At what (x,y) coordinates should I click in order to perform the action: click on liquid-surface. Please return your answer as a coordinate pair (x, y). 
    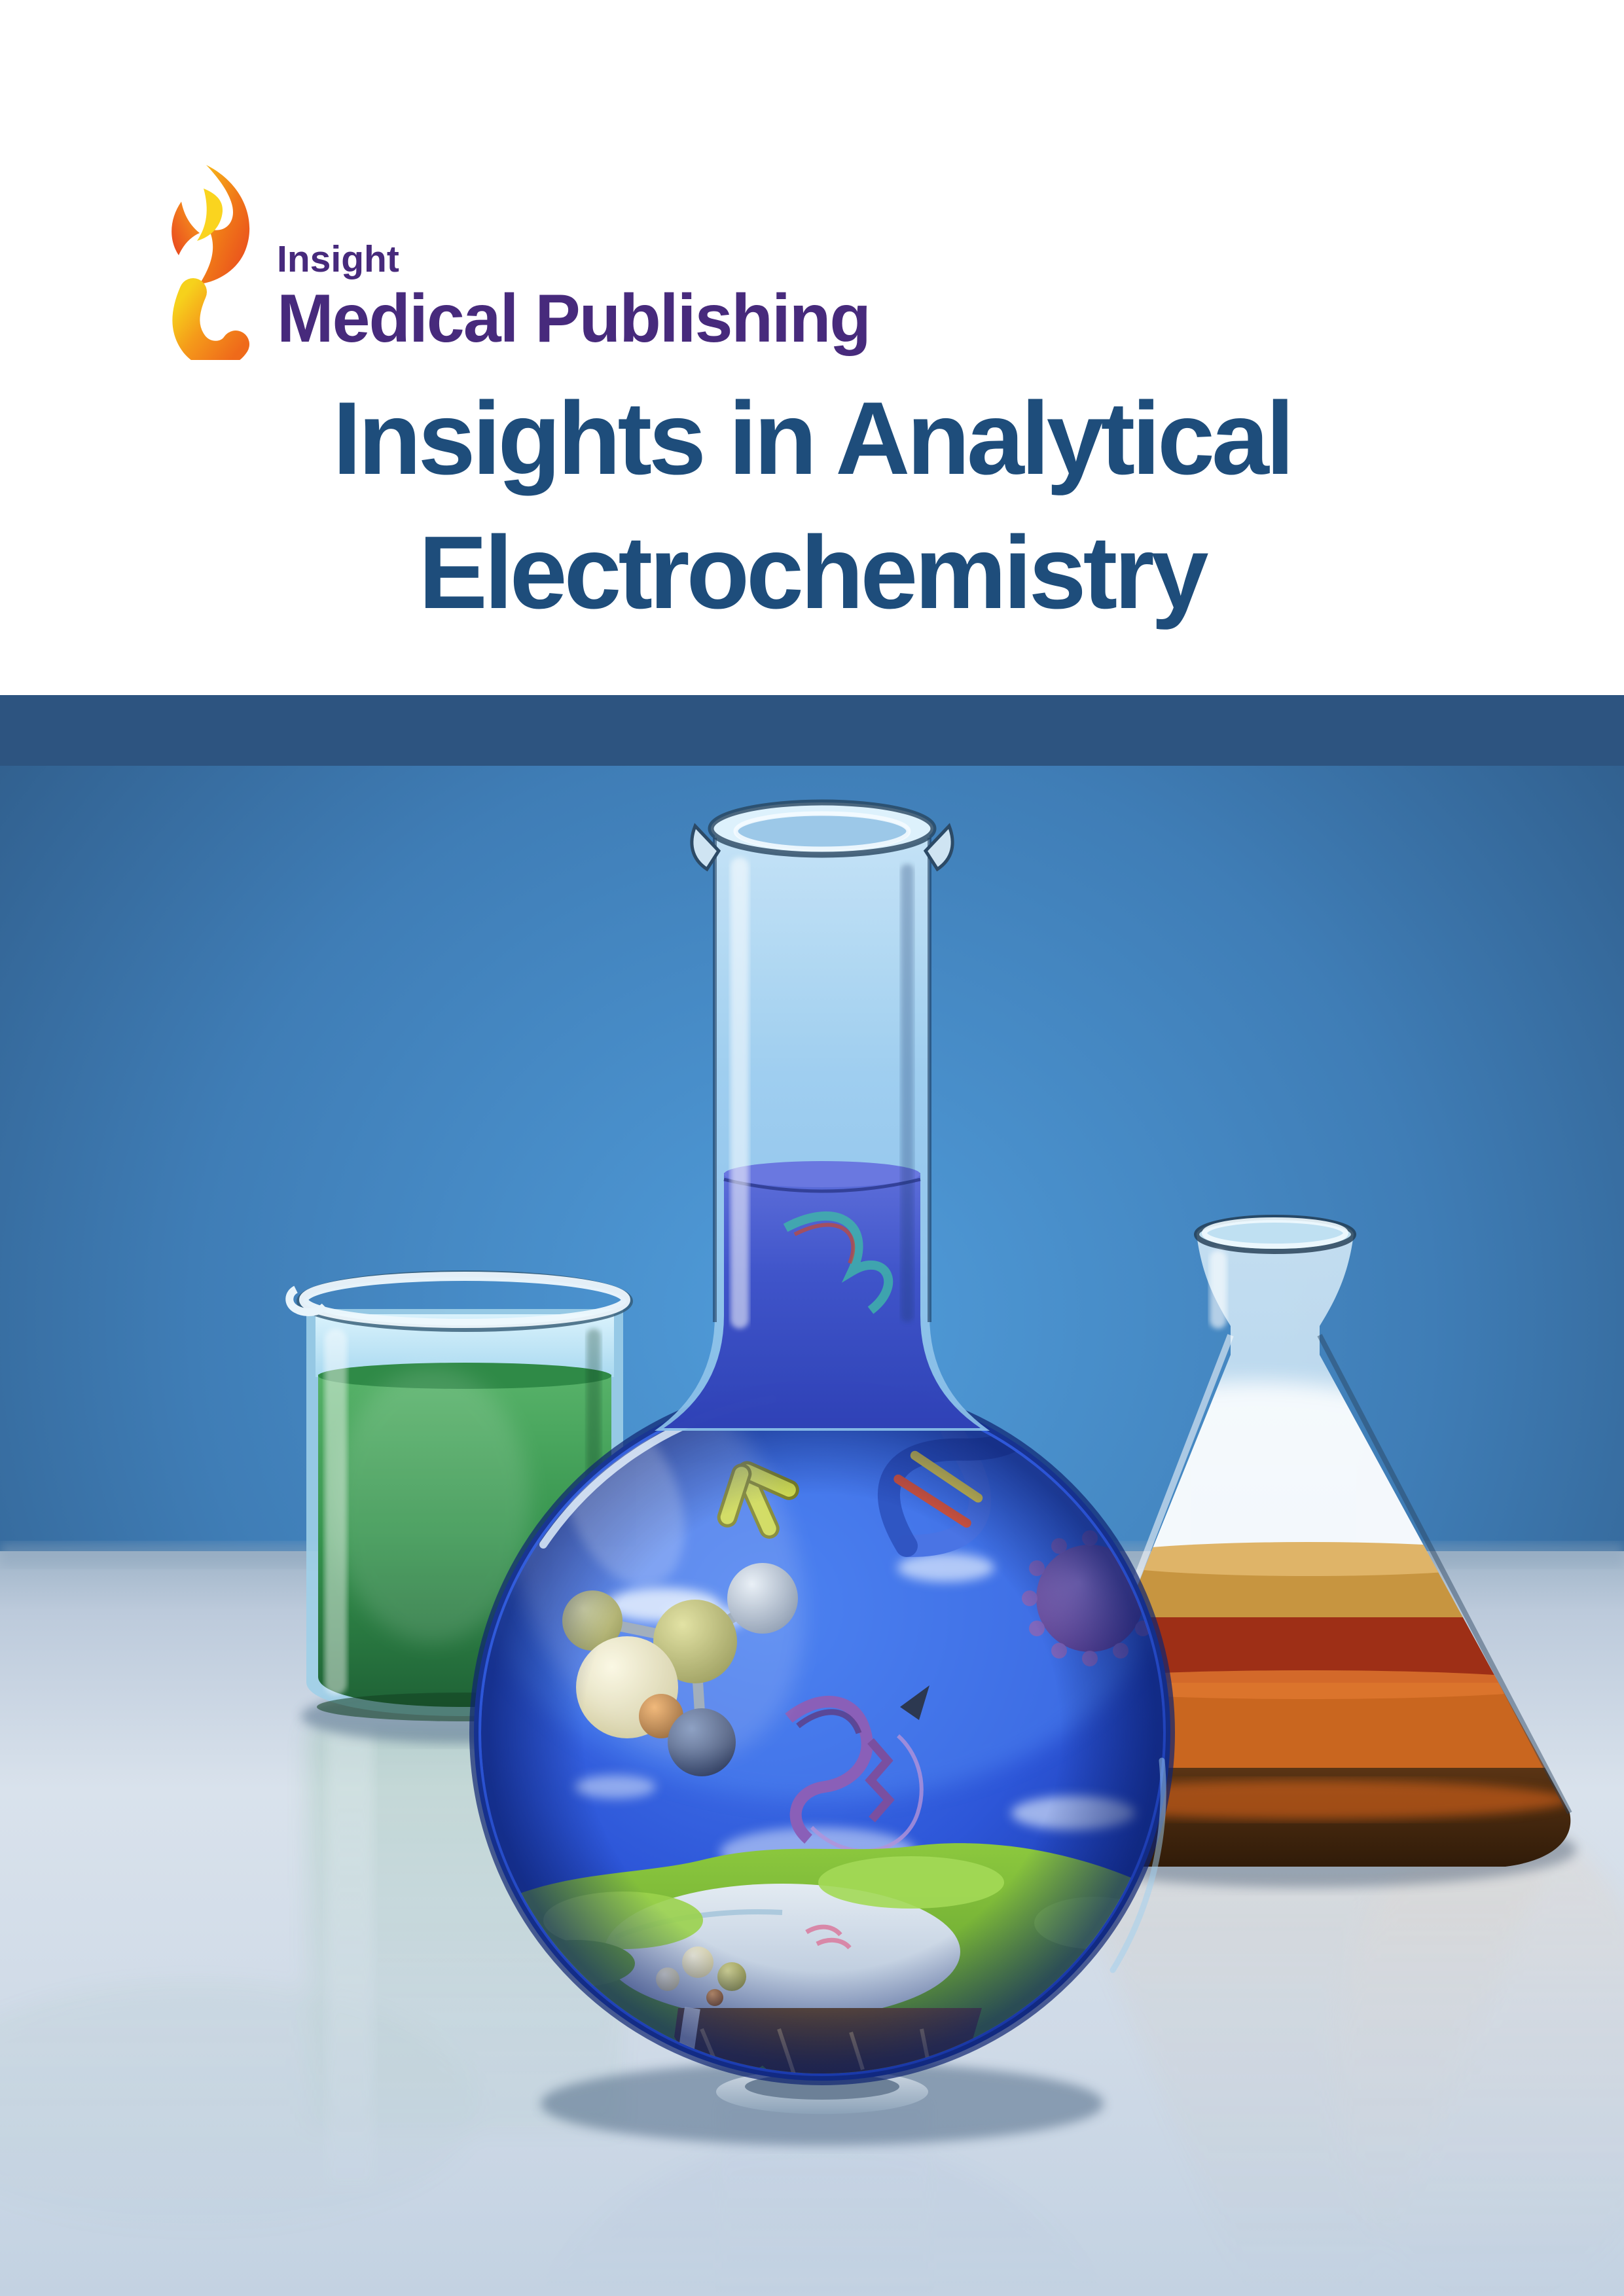
    Looking at the image, I should click on (822, 1174).